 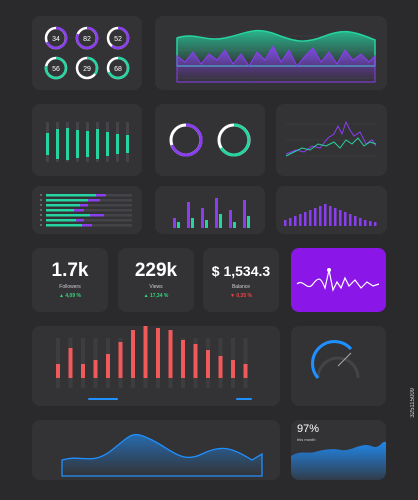 What do you see at coordinates (308, 429) in the screenshot?
I see `percent-value: 97%` at bounding box center [308, 429].